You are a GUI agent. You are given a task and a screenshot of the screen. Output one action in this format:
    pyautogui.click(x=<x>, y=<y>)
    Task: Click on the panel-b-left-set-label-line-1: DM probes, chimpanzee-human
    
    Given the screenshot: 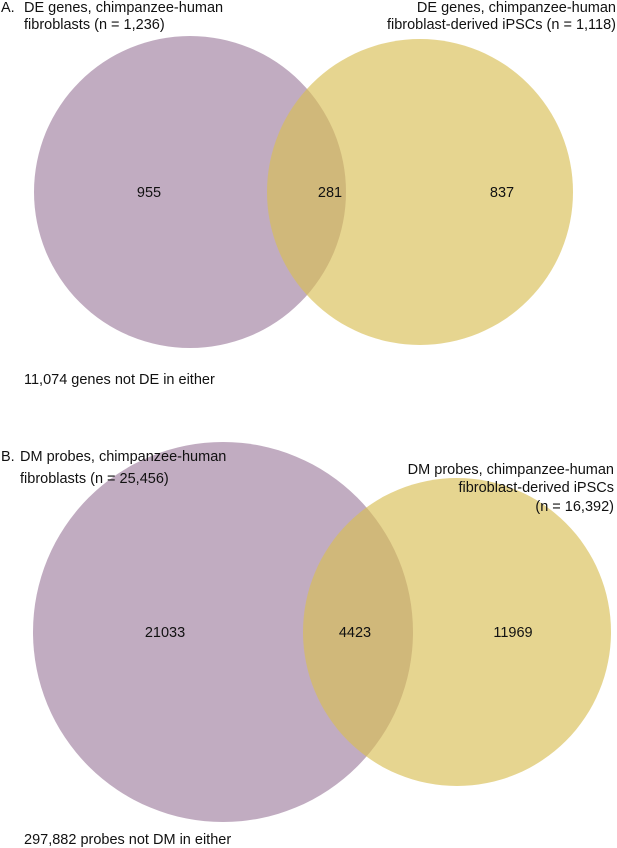 What is the action you would take?
    pyautogui.click(x=123, y=457)
    